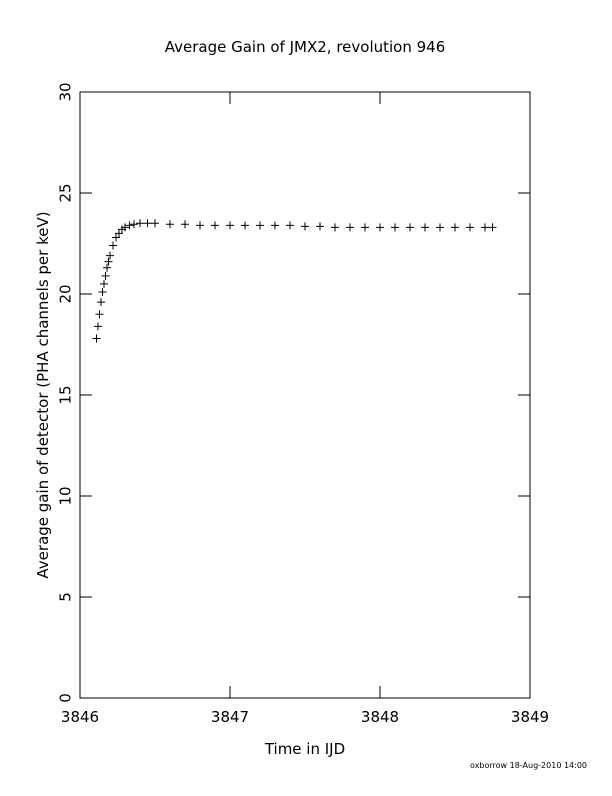 The width and height of the screenshot is (612, 796). What do you see at coordinates (380, 717) in the screenshot?
I see `x-tick-label: 3848` at bounding box center [380, 717].